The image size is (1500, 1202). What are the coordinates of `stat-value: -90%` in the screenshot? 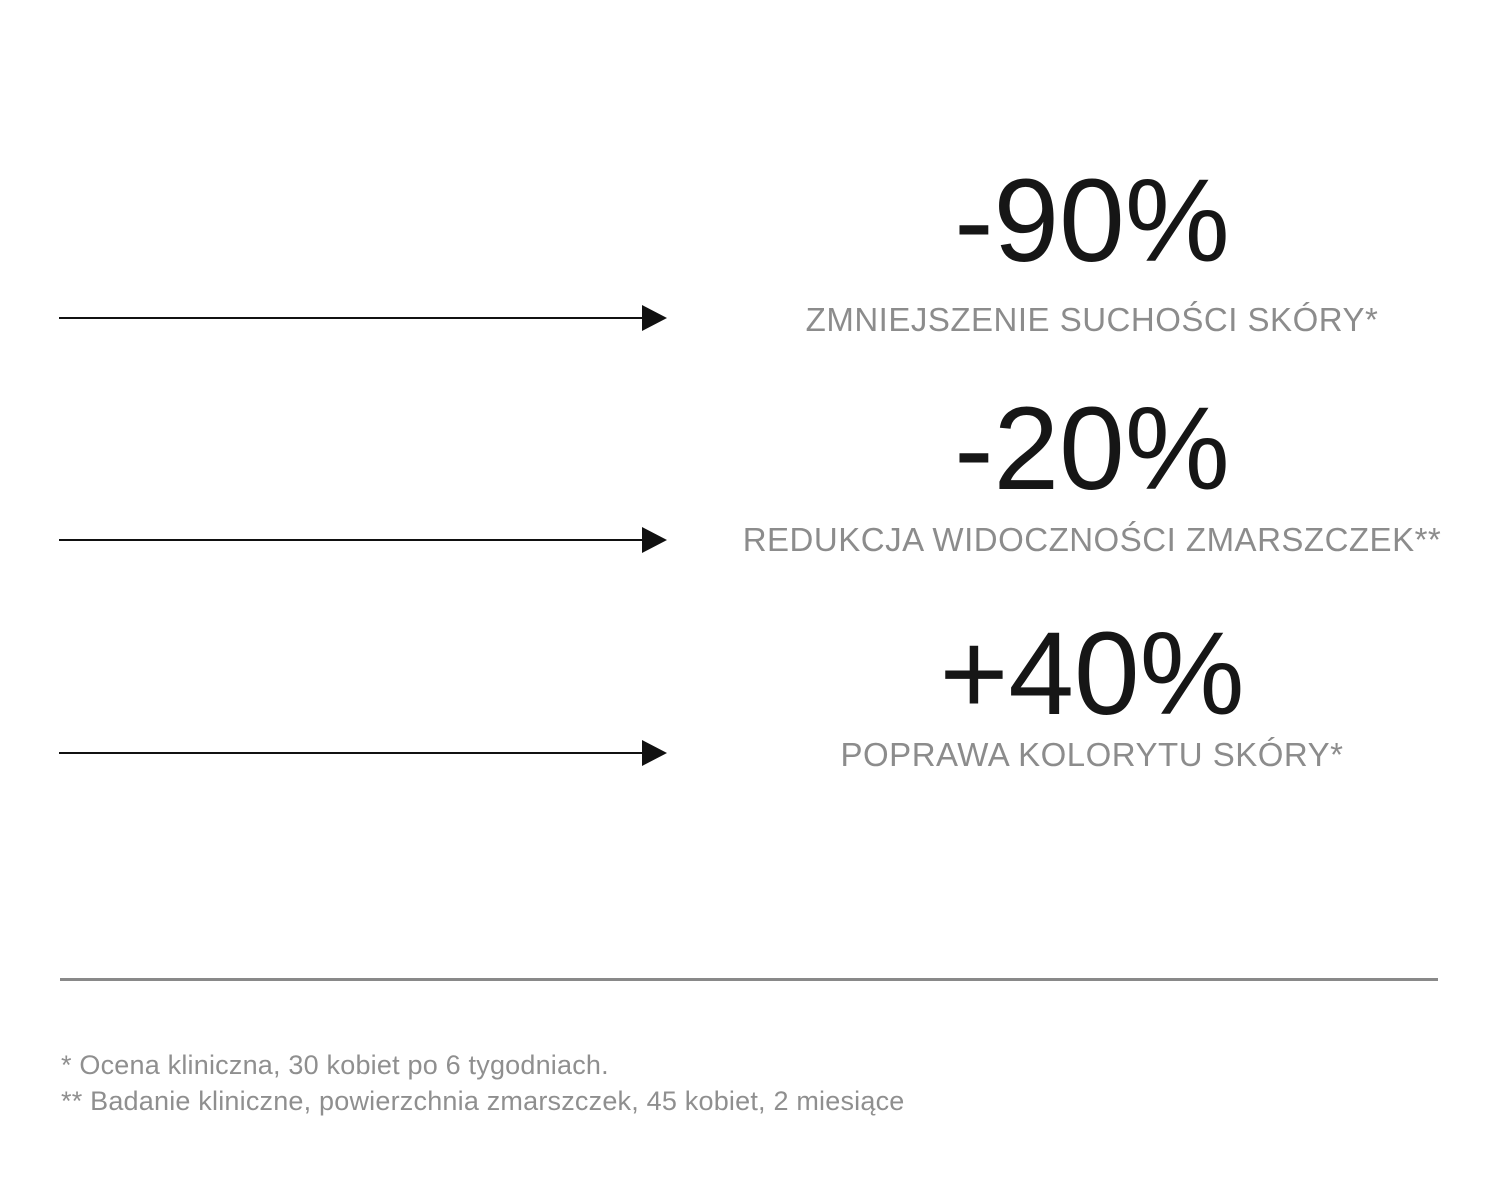 It's located at (1092, 221).